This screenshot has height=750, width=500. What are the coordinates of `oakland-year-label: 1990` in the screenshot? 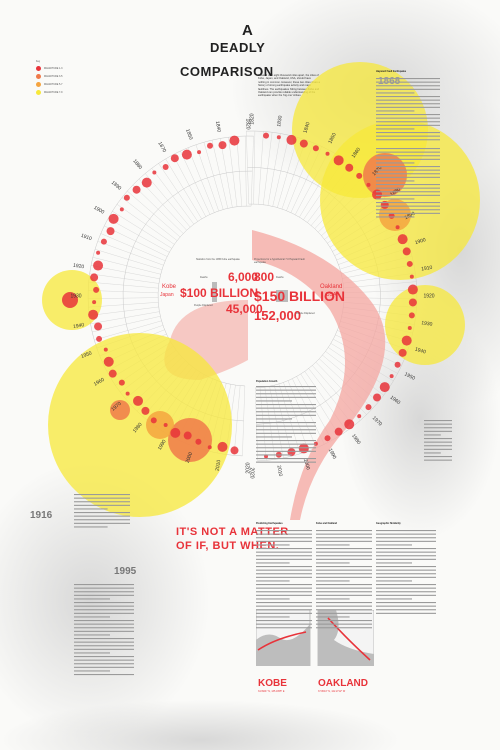 It's located at (332, 454).